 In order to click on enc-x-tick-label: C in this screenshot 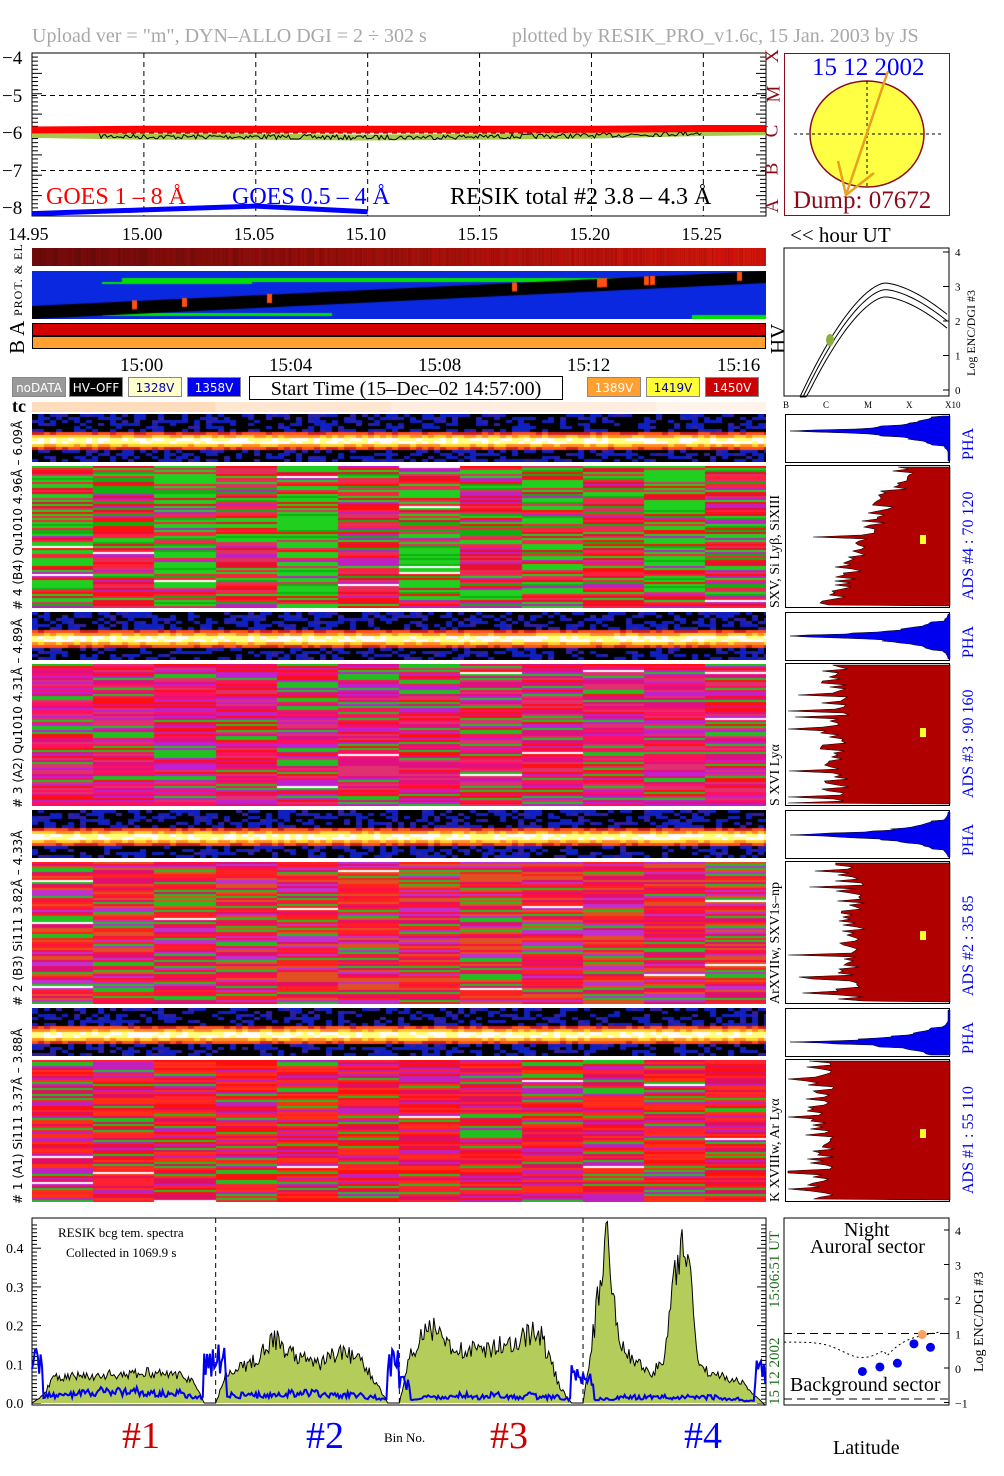, I will do `click(826, 405)`.